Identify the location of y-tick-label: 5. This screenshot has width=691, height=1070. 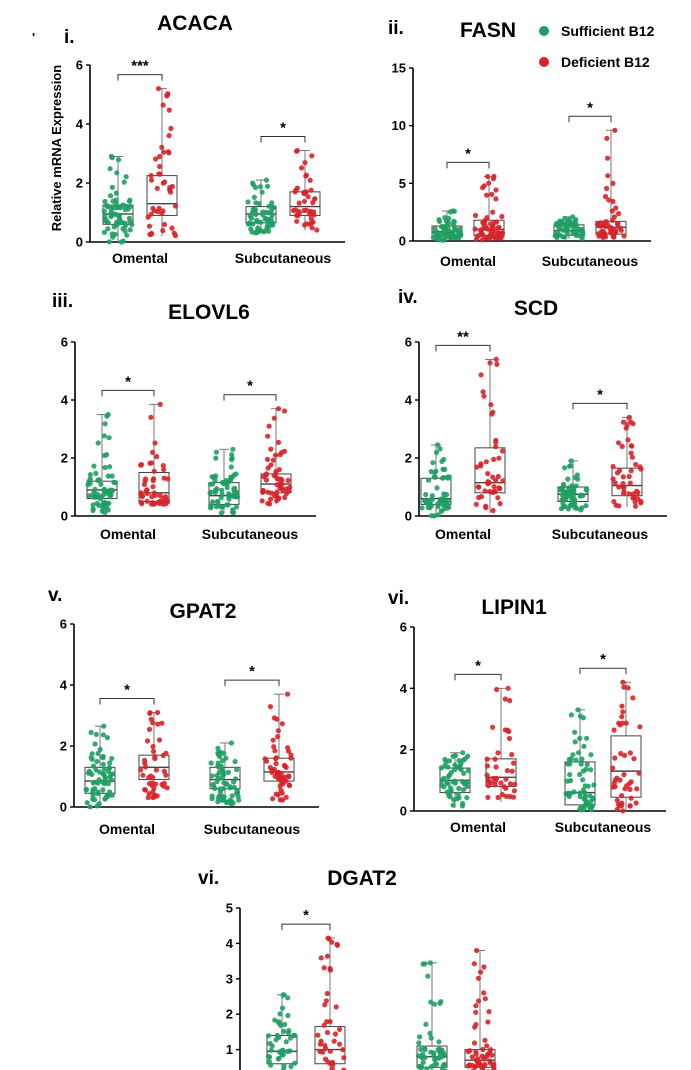
(402, 183).